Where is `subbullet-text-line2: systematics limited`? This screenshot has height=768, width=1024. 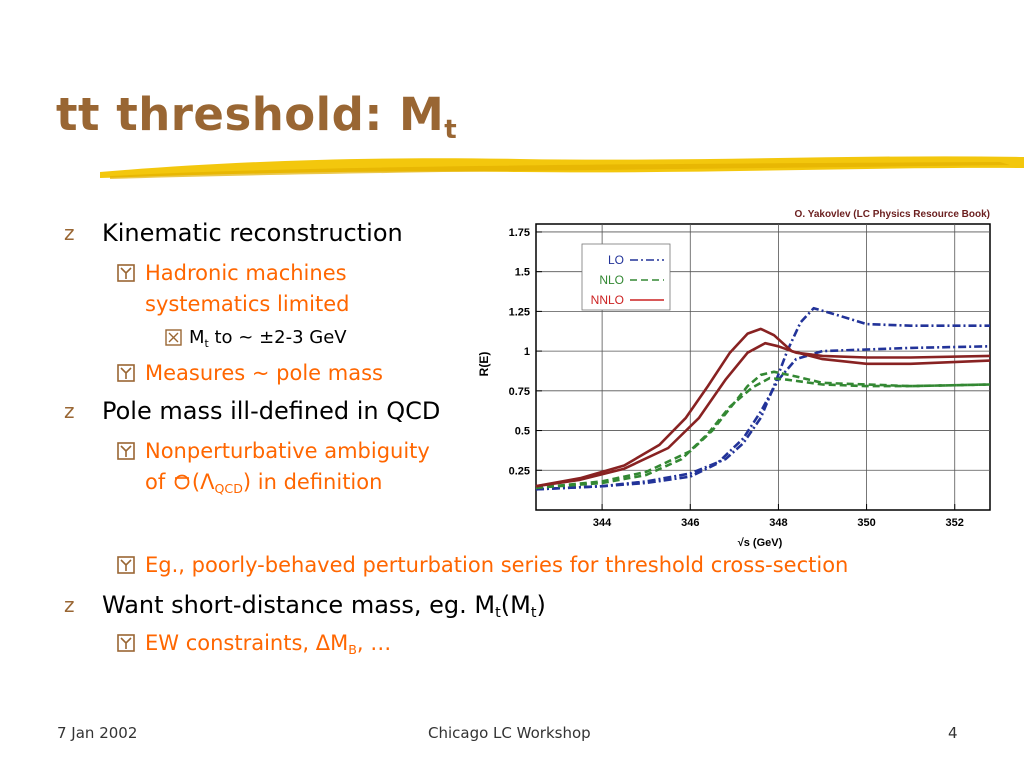
subbullet-text-line2: systematics limited is located at coordinates (247, 304).